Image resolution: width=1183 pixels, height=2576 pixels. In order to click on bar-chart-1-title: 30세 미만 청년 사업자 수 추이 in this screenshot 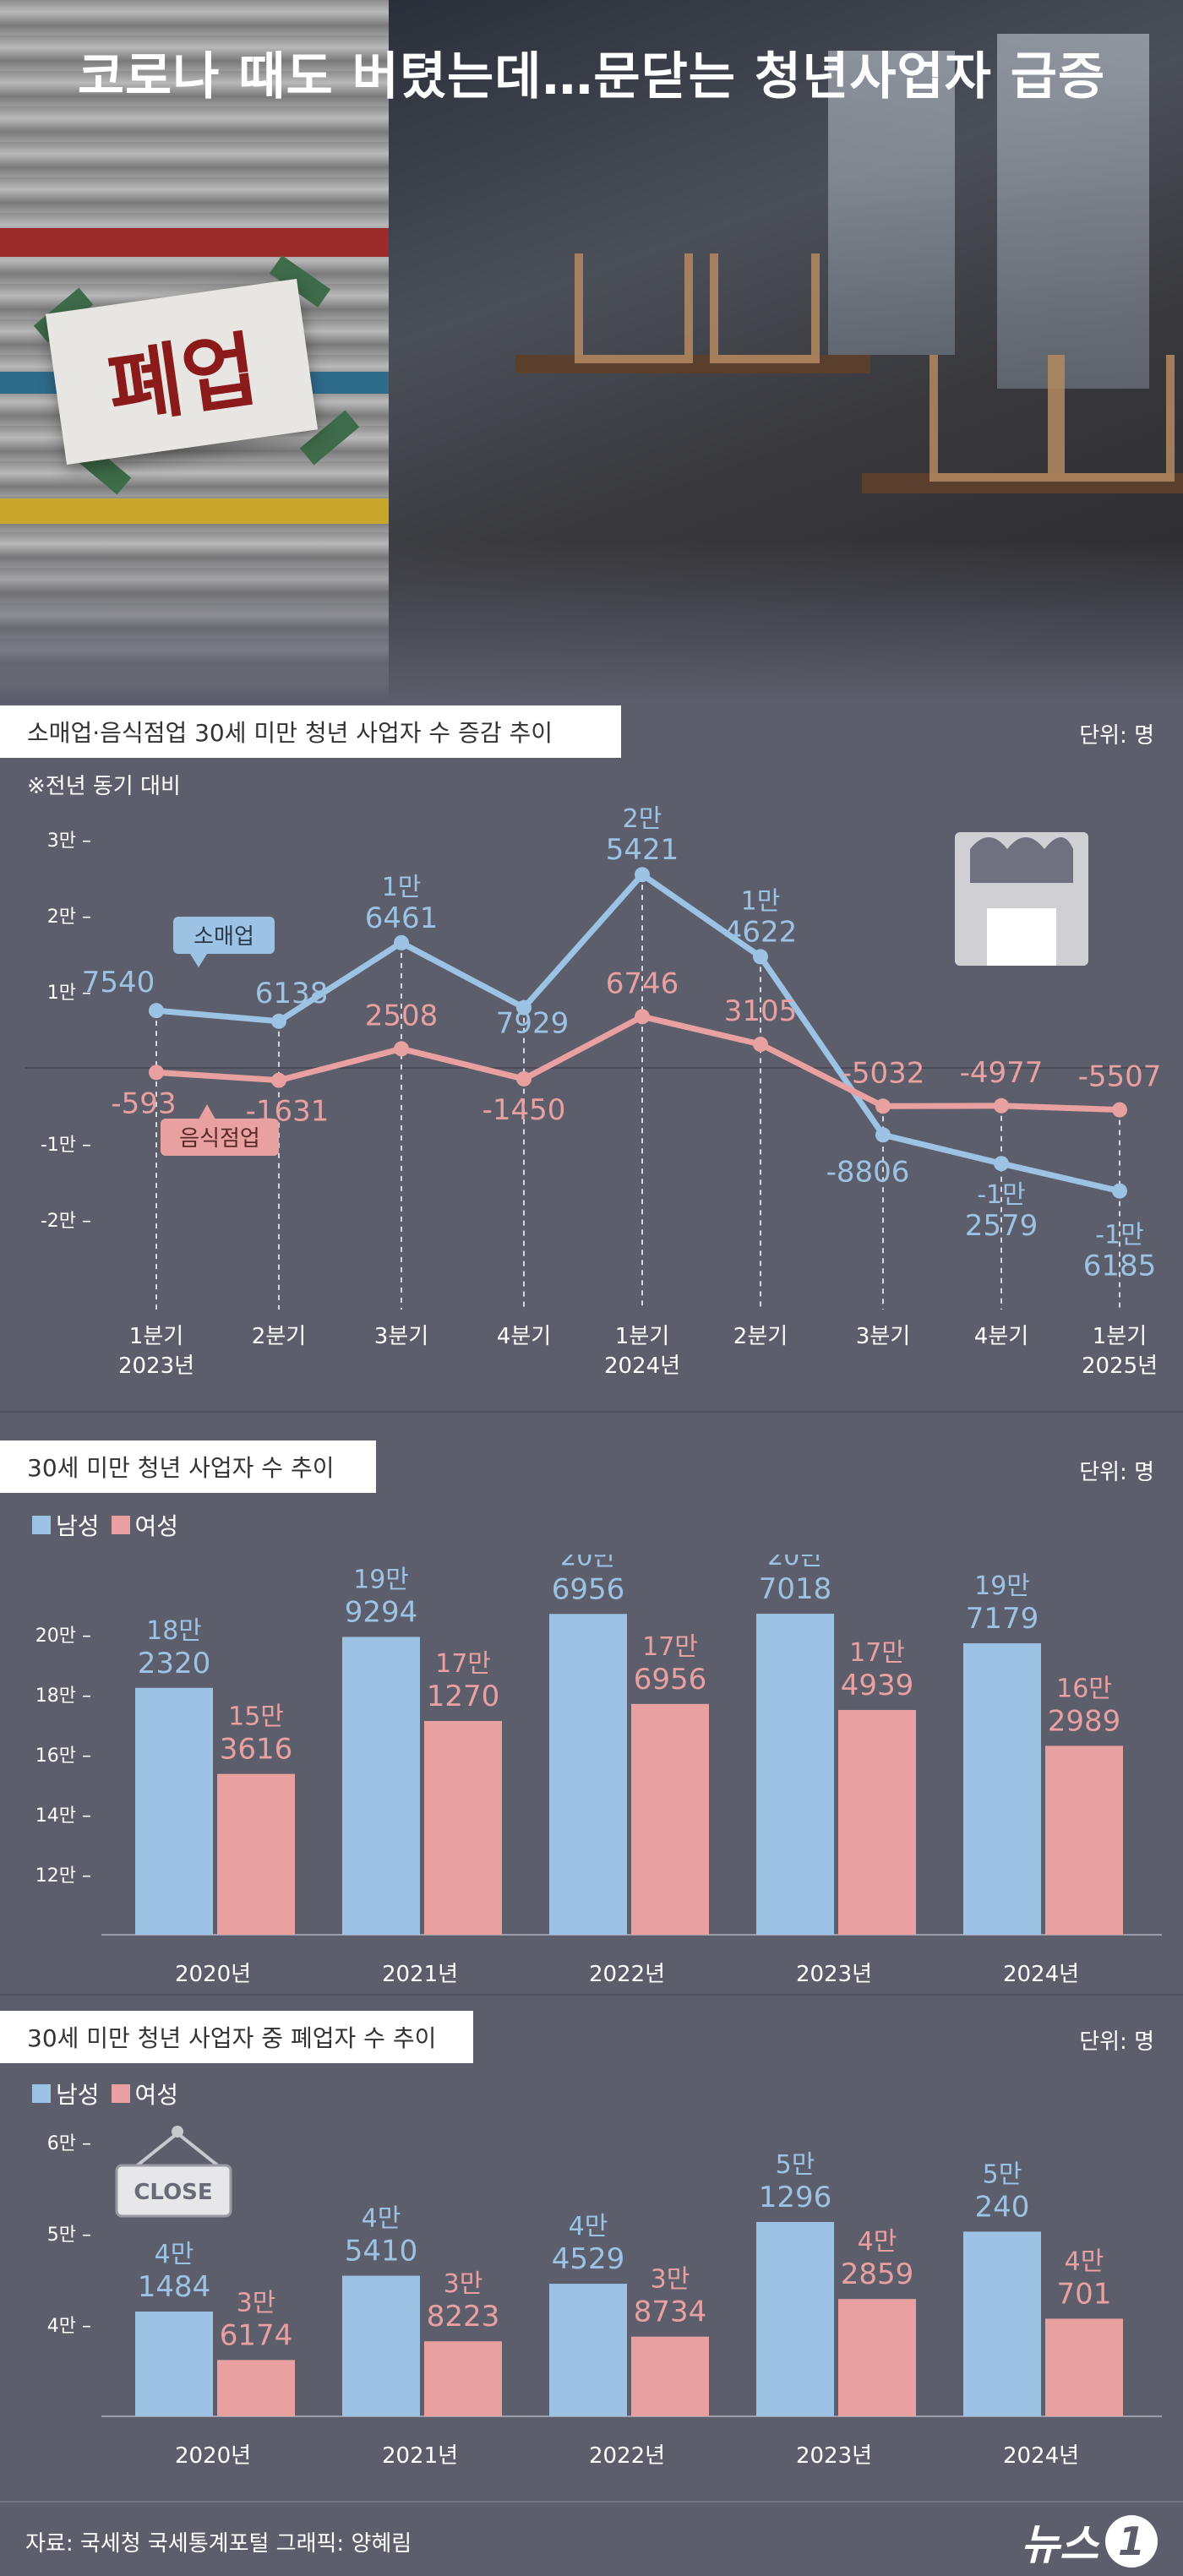, I will do `click(188, 1466)`.